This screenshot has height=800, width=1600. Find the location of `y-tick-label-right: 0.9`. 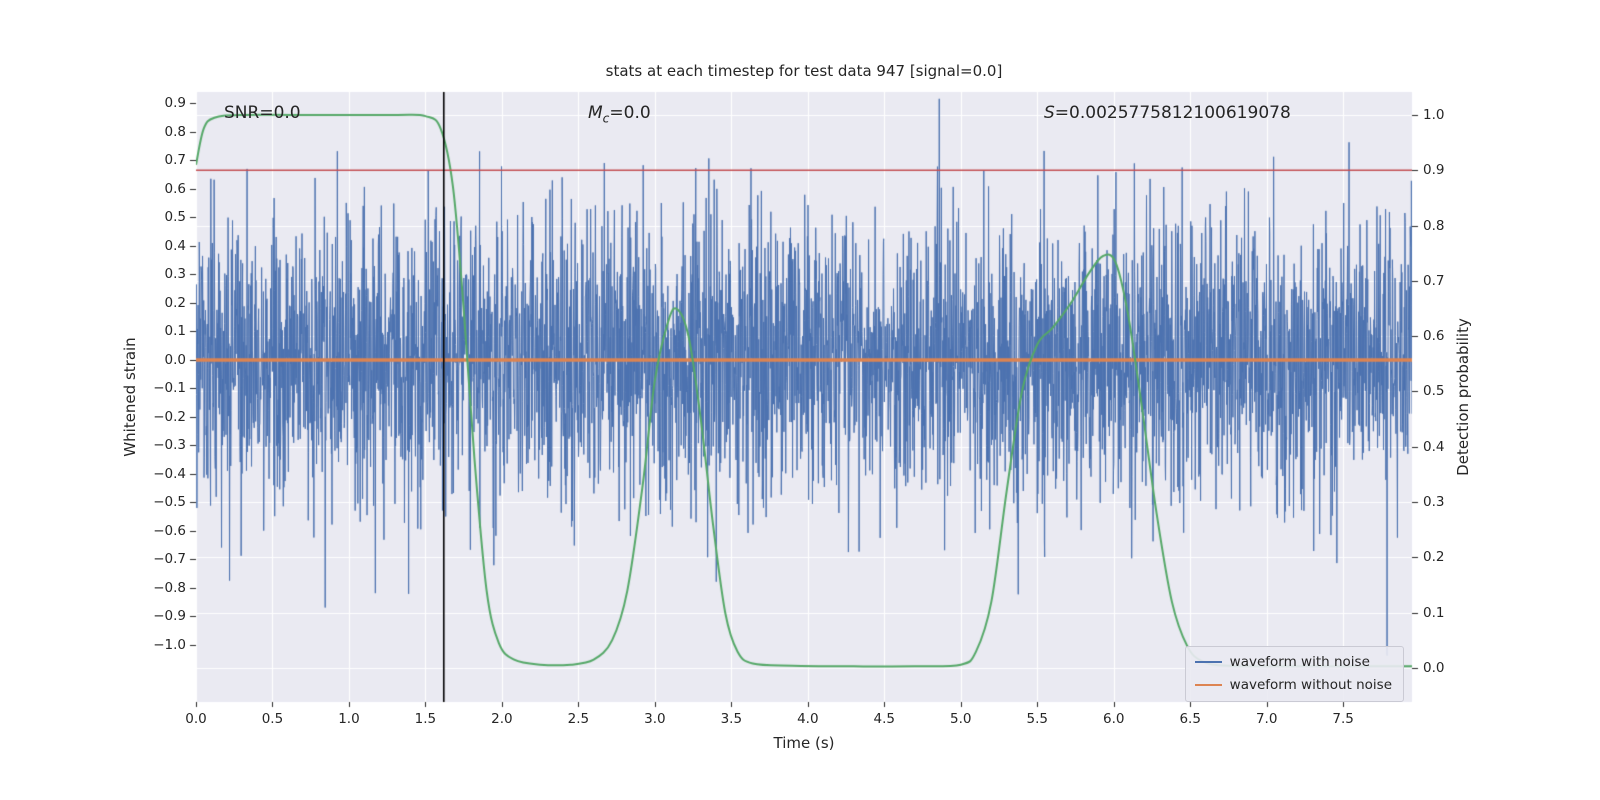

y-tick-label-right: 0.9 is located at coordinates (1434, 170).